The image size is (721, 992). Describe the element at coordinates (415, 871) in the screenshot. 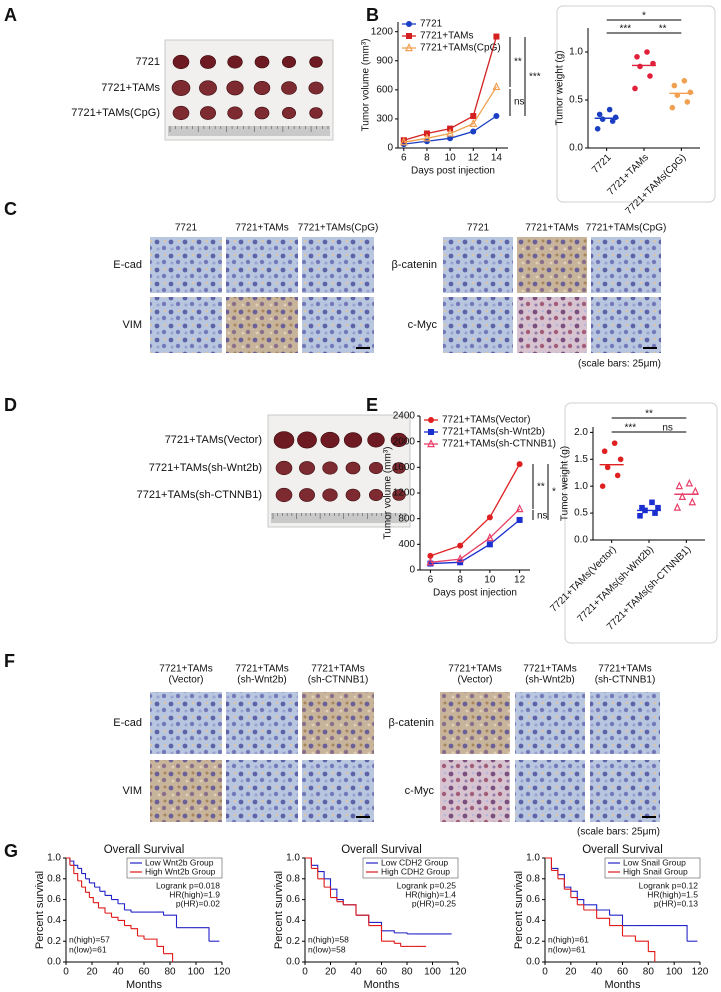

I see `legend-label: High CDH2 Group` at that location.